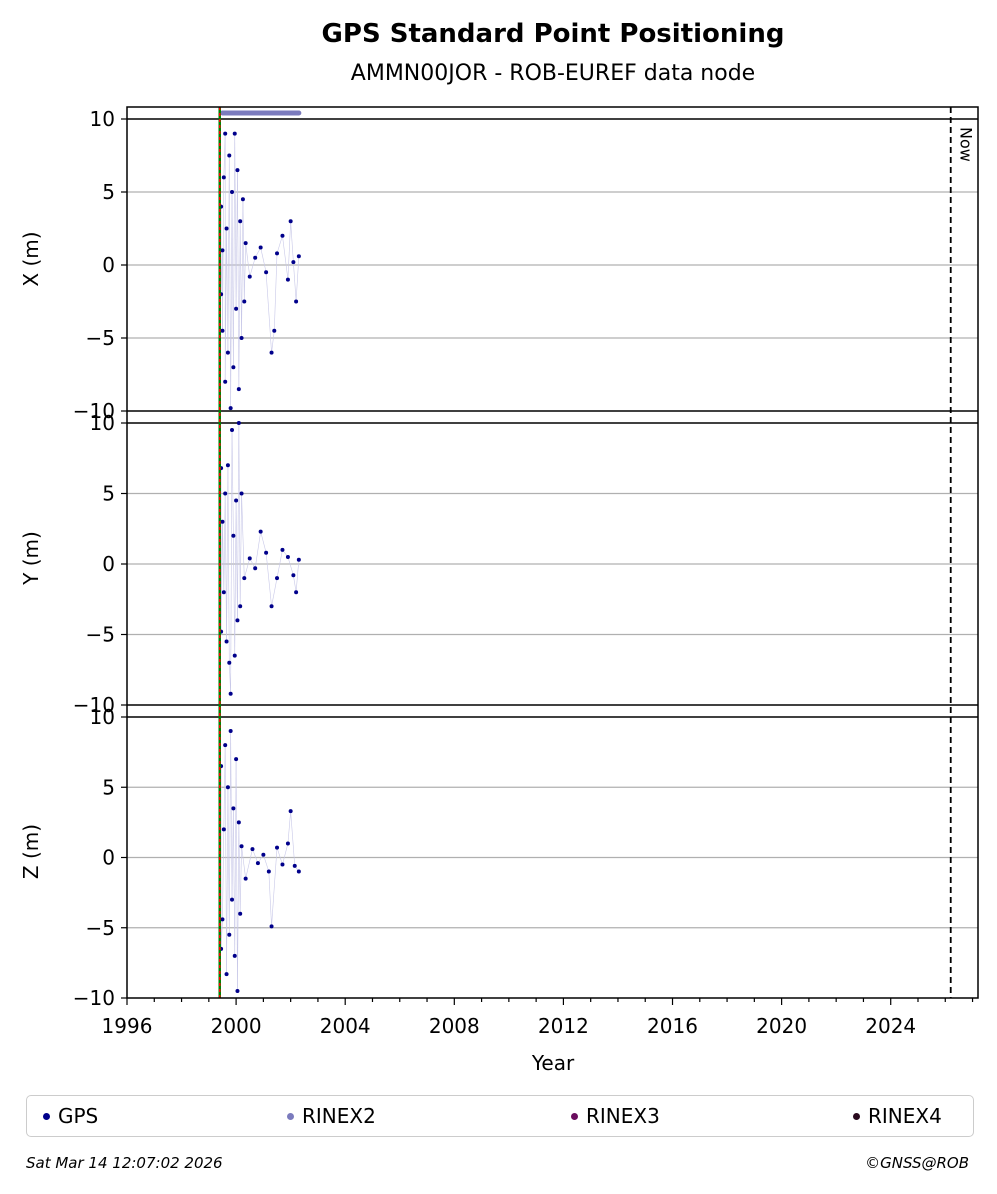 This screenshot has width=997, height=1194. I want to click on now-label: Now, so click(966, 144).